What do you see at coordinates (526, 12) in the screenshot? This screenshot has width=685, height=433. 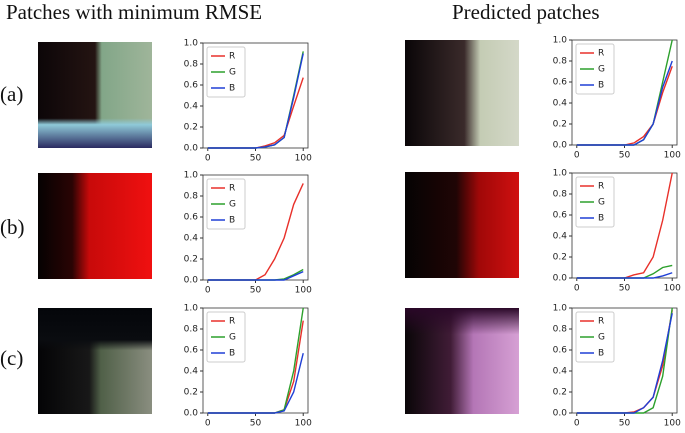 I see `header-right: Predicted patches` at bounding box center [526, 12].